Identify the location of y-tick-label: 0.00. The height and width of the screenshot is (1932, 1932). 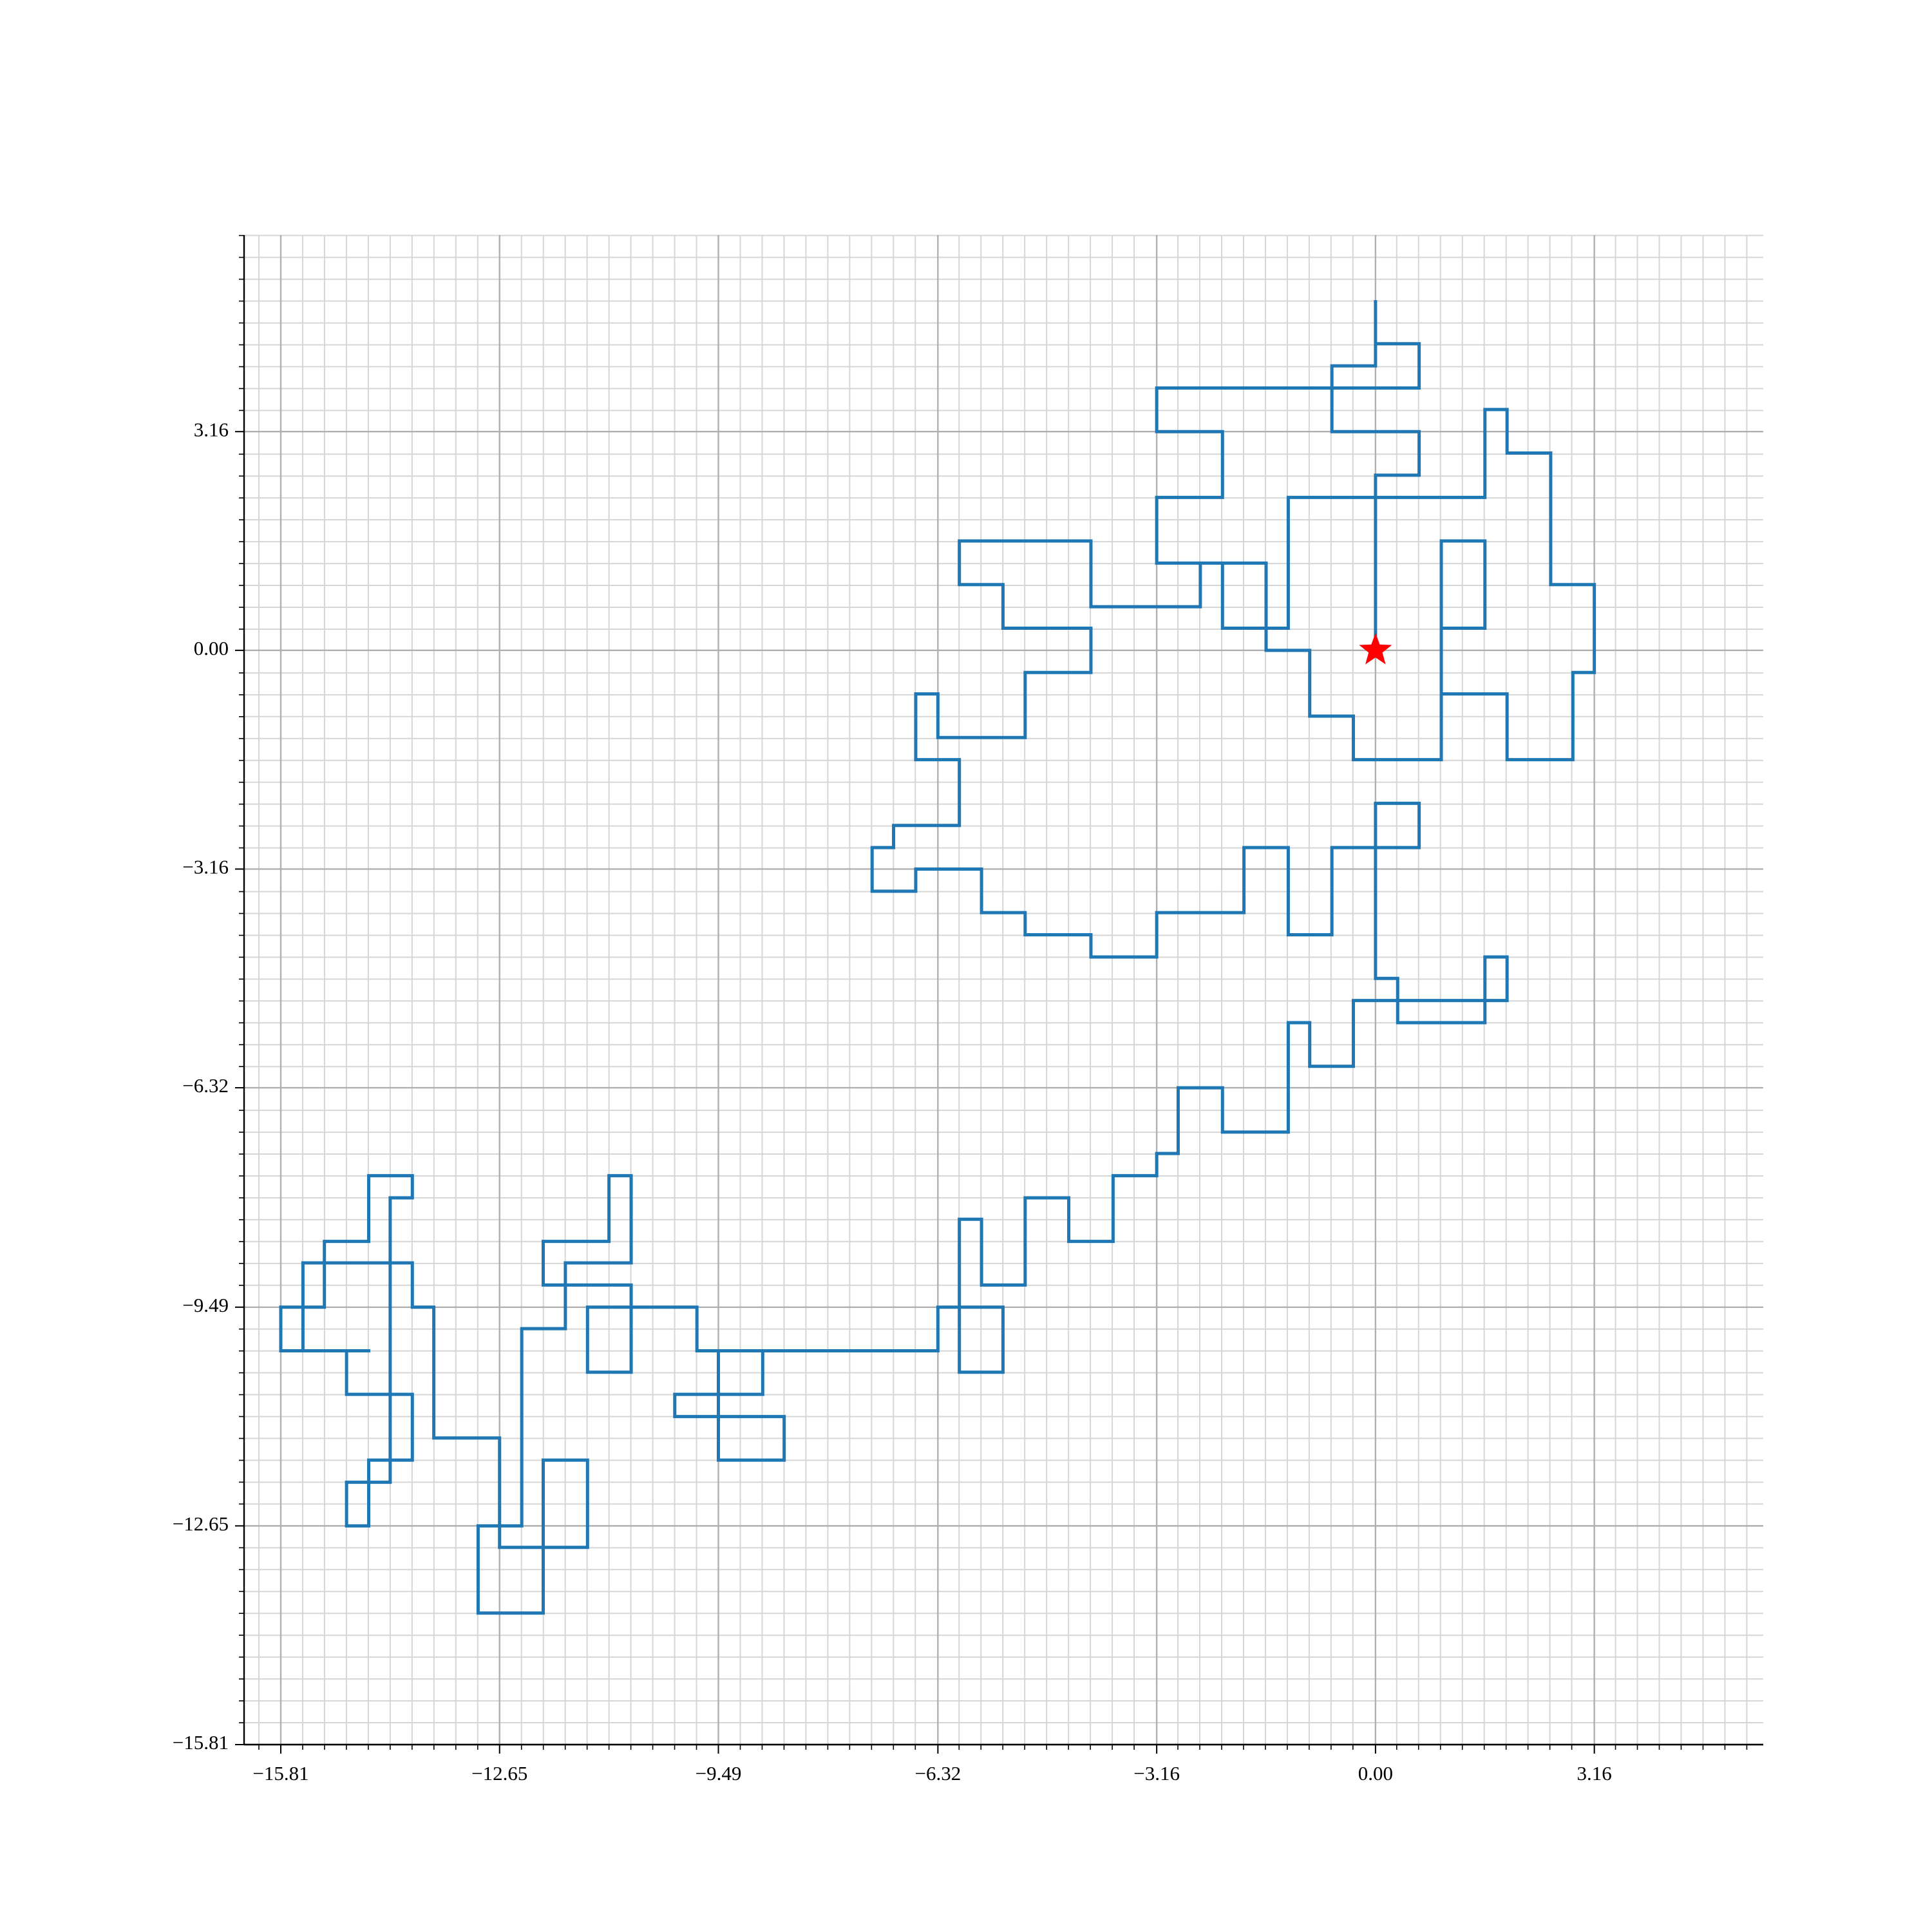
(211, 648).